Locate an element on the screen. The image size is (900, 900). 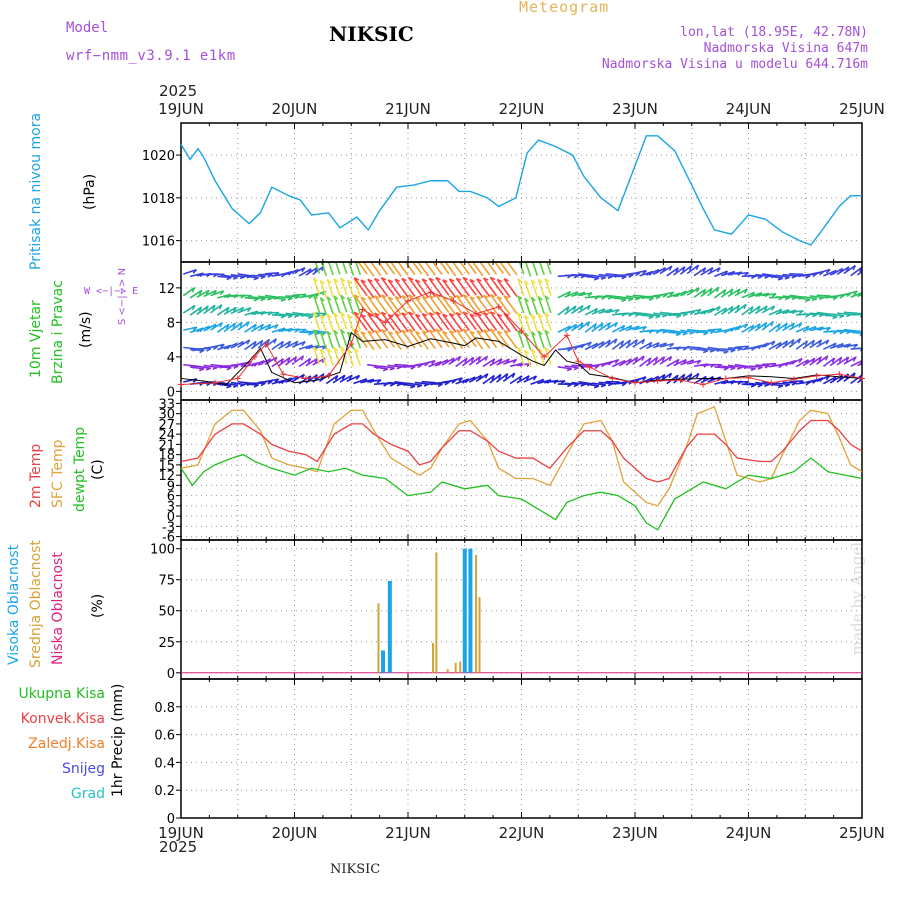
station-title: NIKSIC is located at coordinates (371, 34).